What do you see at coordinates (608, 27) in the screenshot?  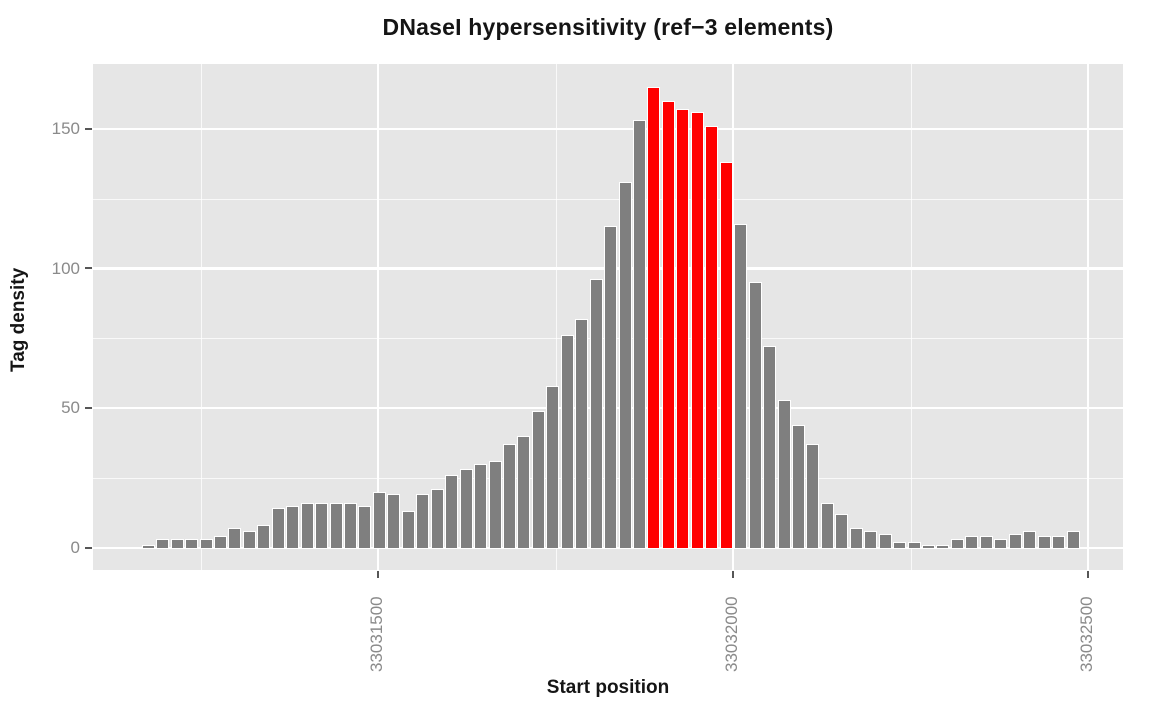 I see `chart-title: DNaseI hypersensitivity (ref−3 elements)` at bounding box center [608, 27].